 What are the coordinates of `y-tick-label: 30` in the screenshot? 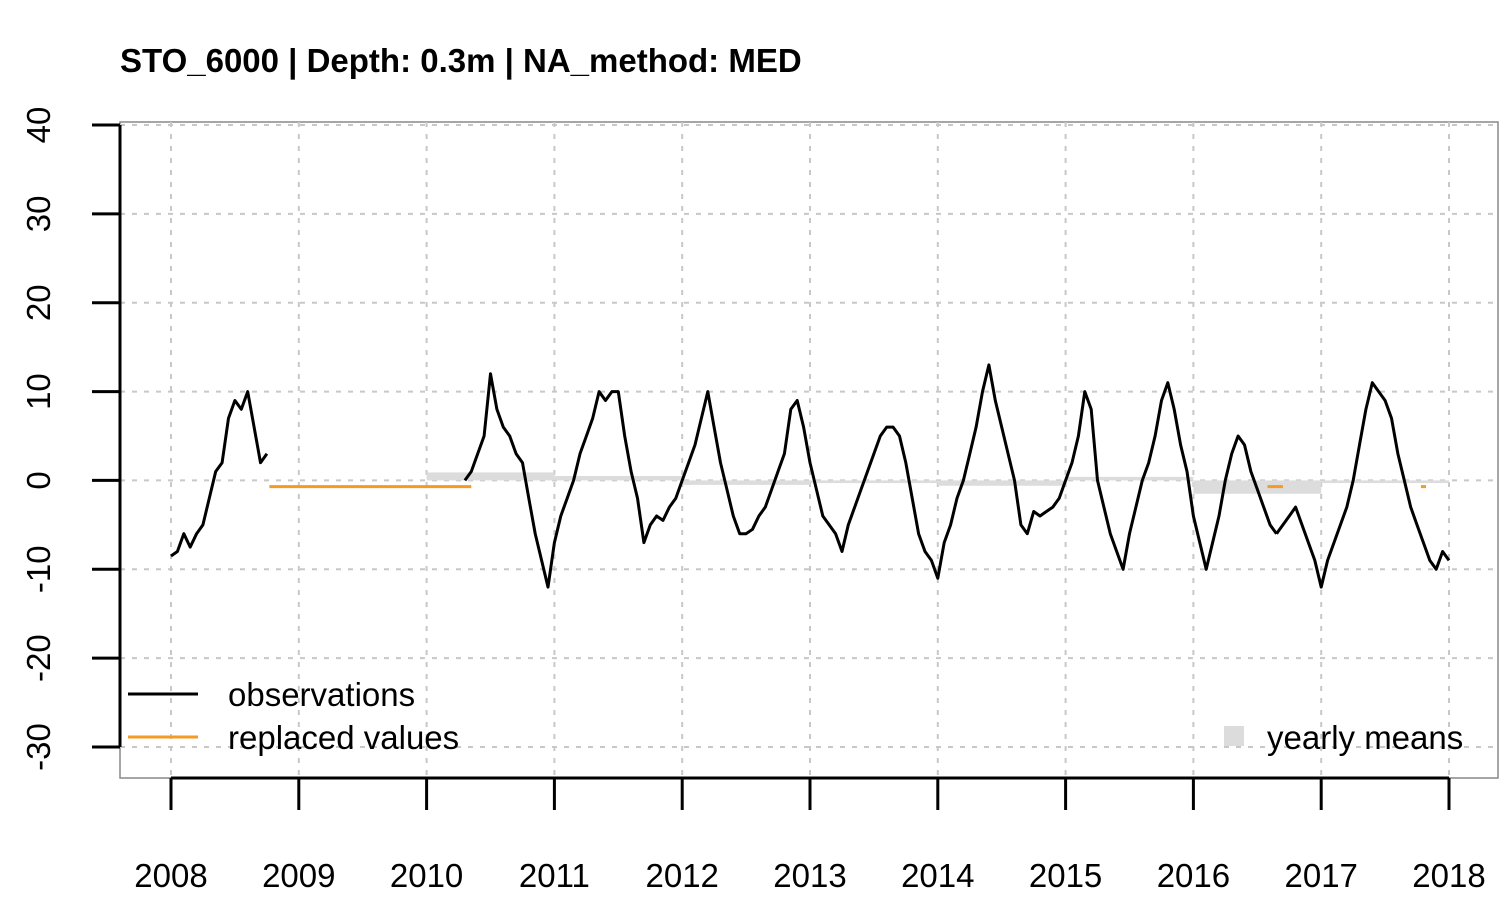 It's located at (38, 213).